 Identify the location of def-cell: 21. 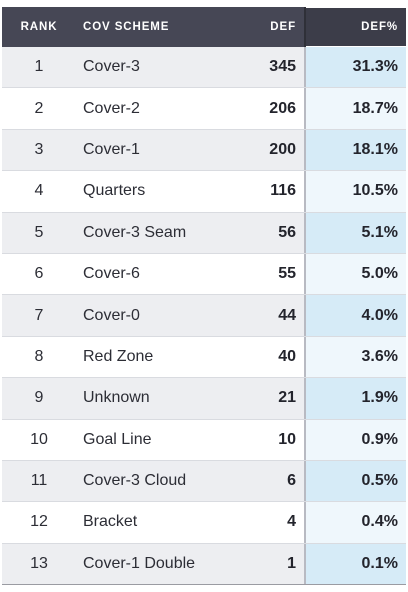
(258, 398).